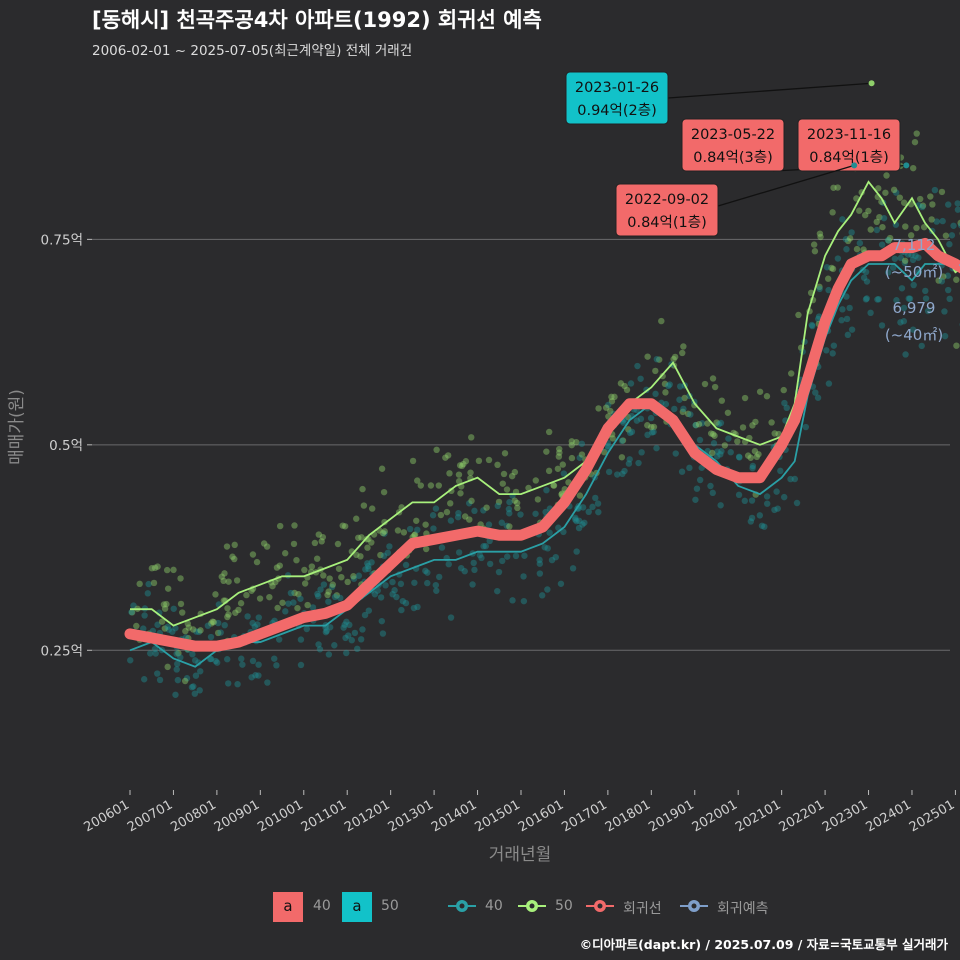 The height and width of the screenshot is (960, 960). I want to click on legend-label-regression: 회귀선, so click(642, 909).